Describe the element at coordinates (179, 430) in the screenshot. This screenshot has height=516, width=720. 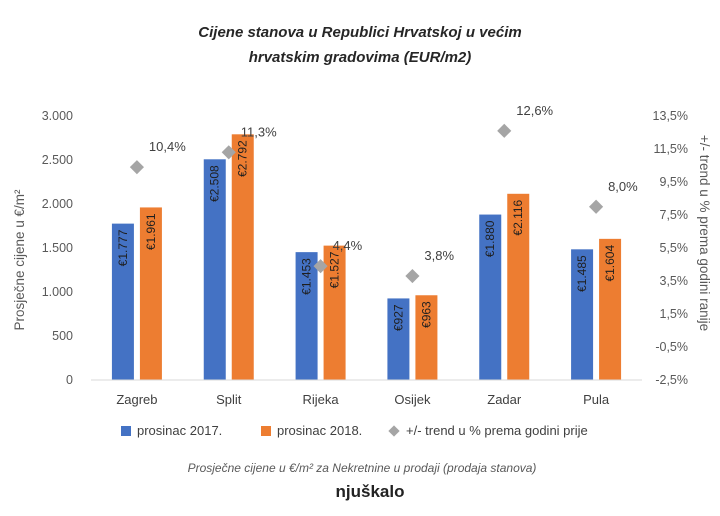
I see `legend-label-2017: prosinac 2017.` at that location.